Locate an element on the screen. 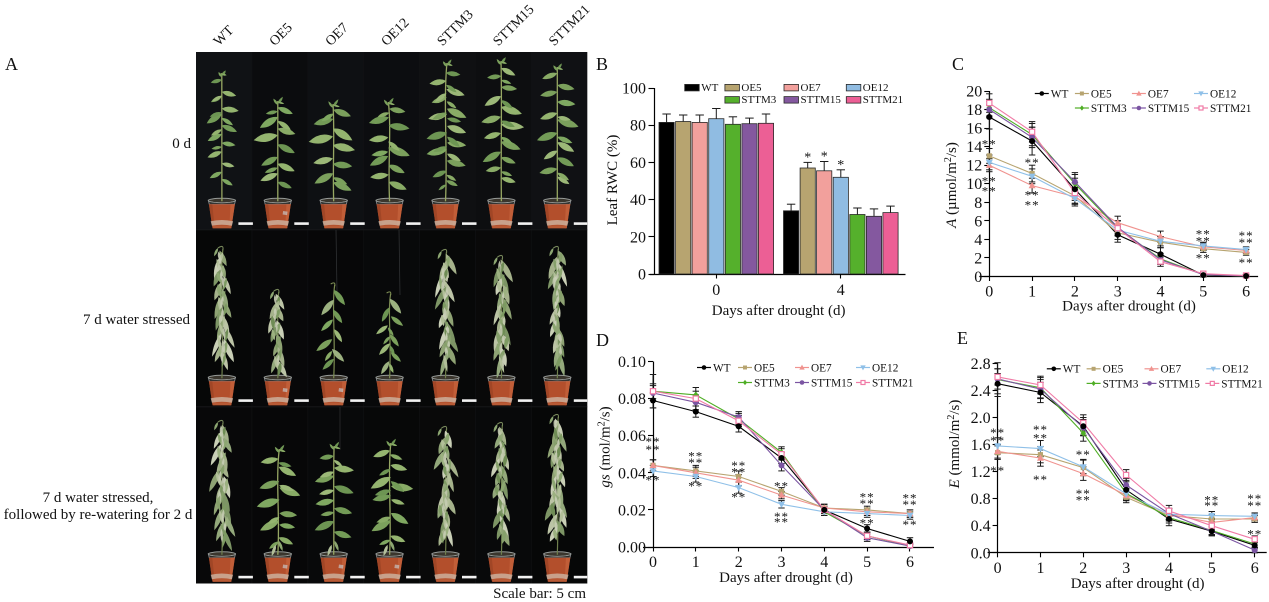 This screenshot has height=602, width=1269. svg-text: 0.8 is located at coordinates (981, 499).